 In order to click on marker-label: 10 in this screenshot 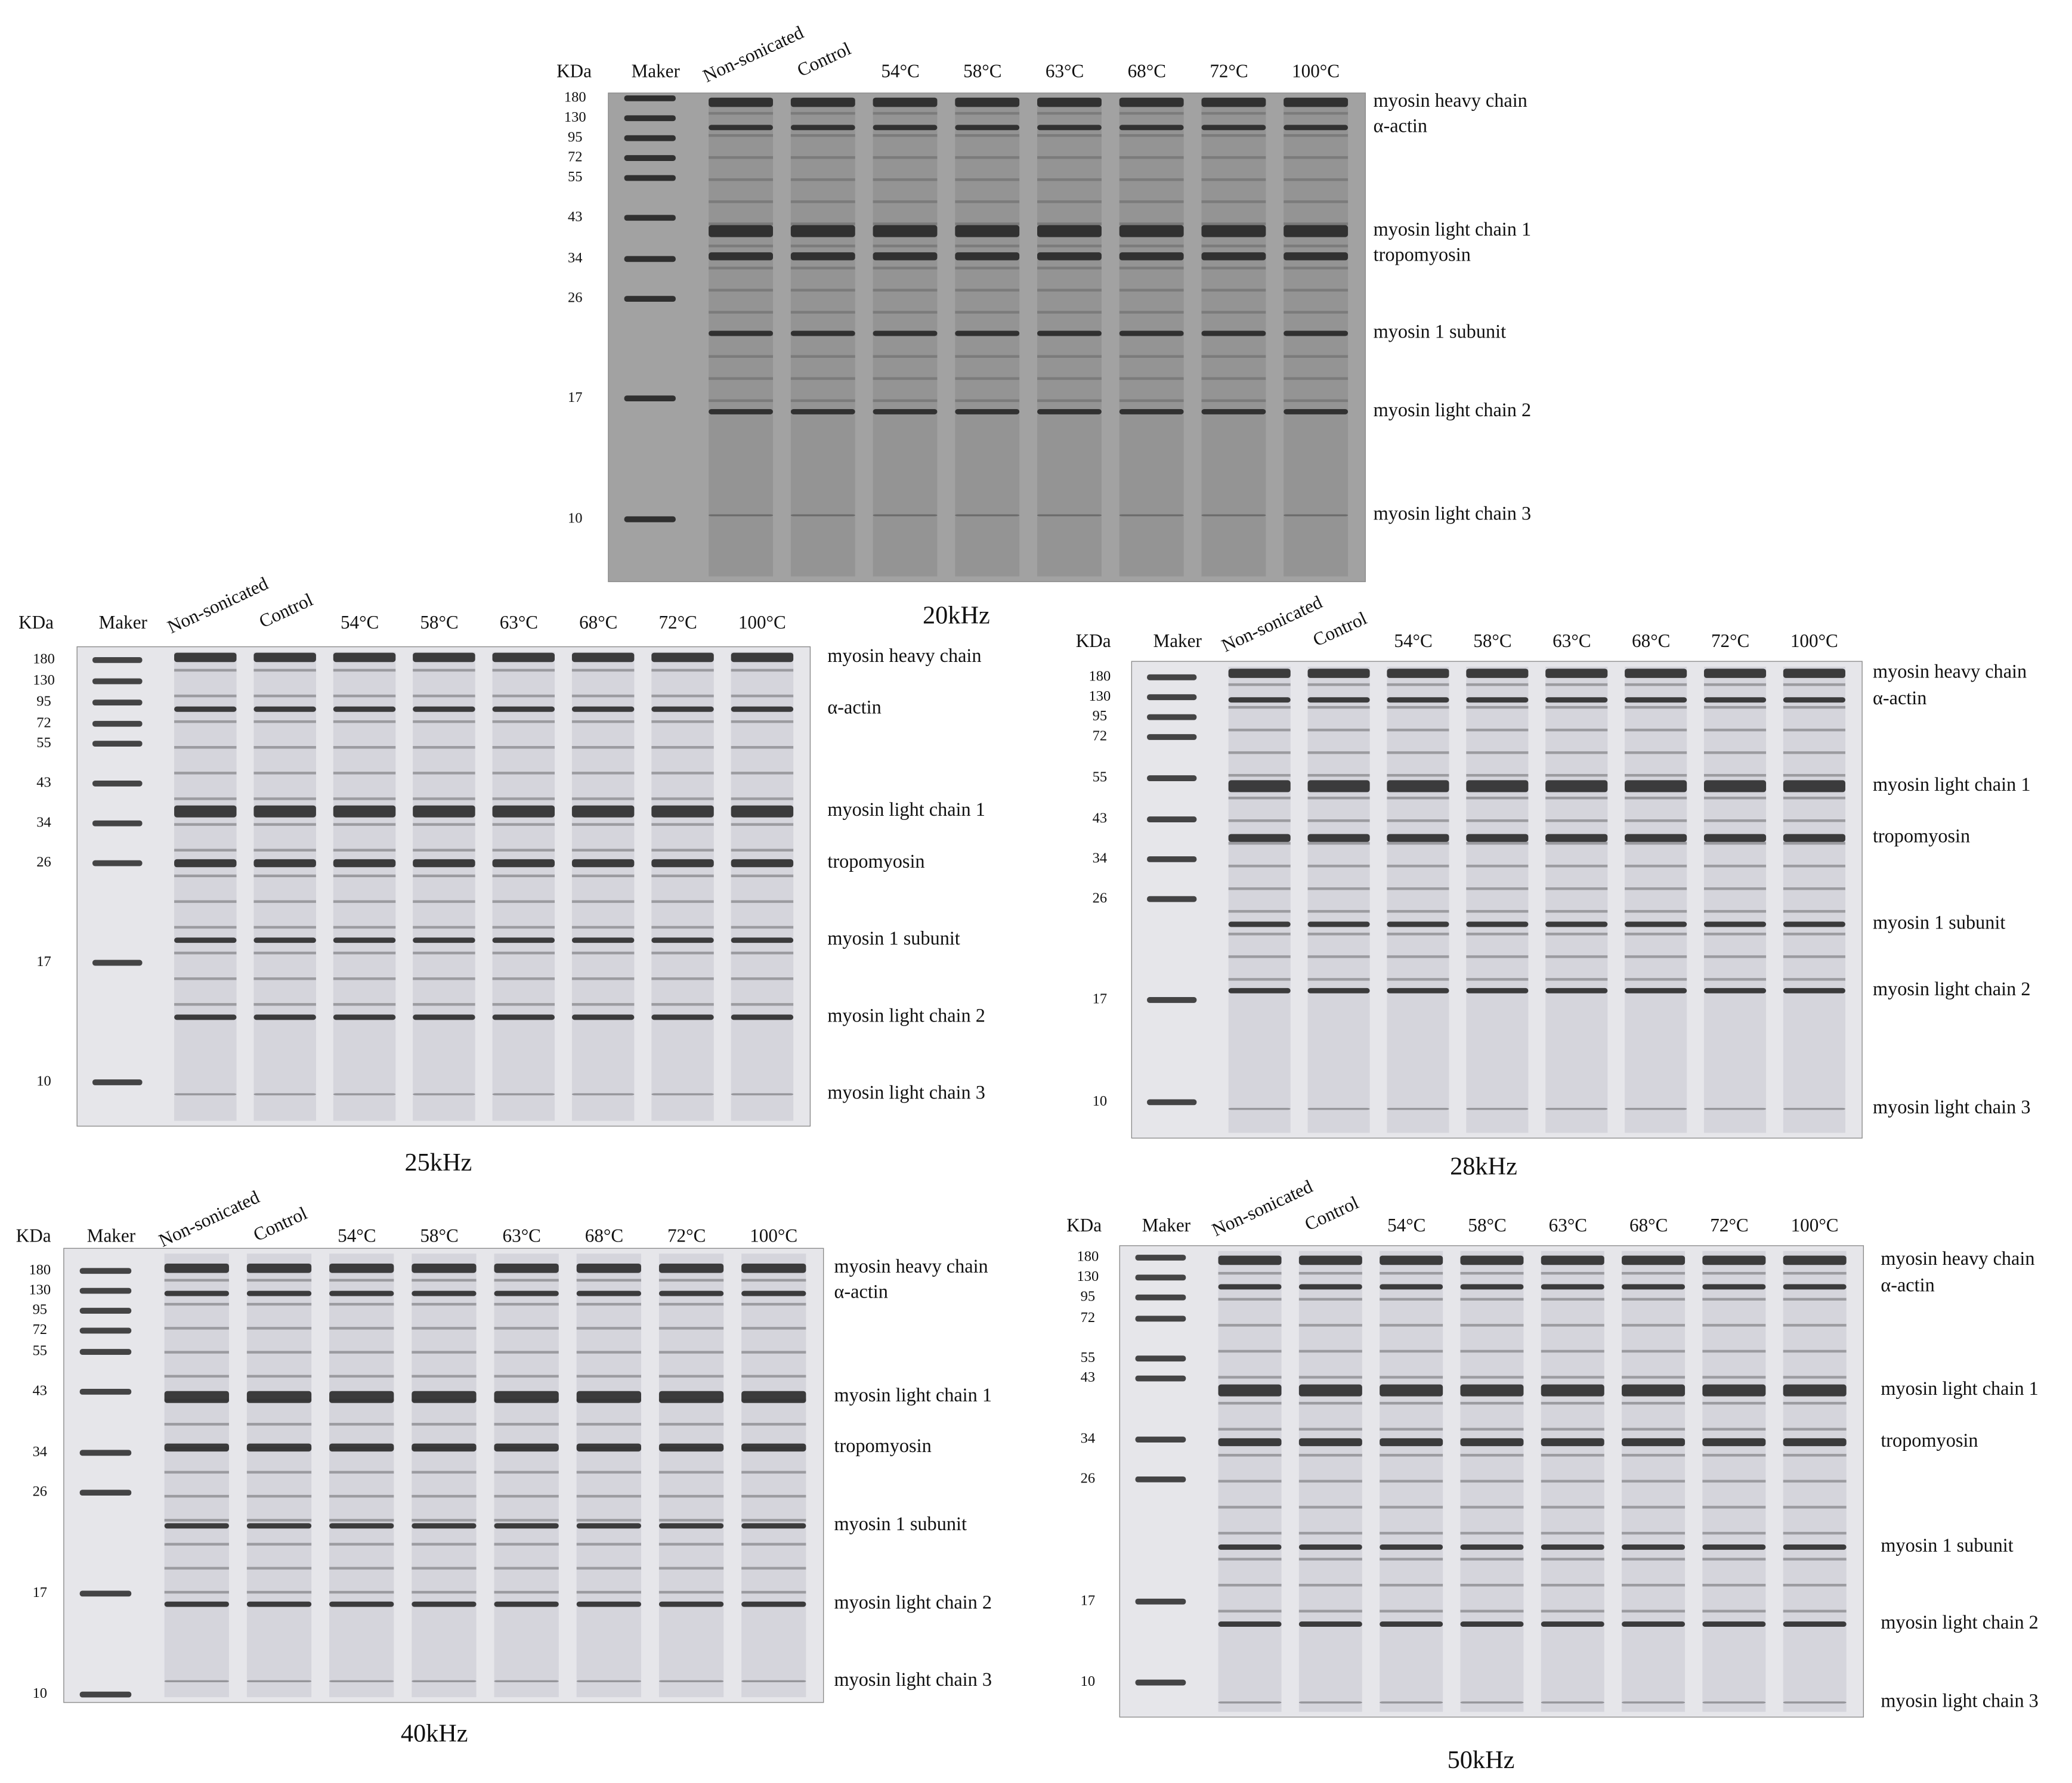, I will do `click(575, 518)`.